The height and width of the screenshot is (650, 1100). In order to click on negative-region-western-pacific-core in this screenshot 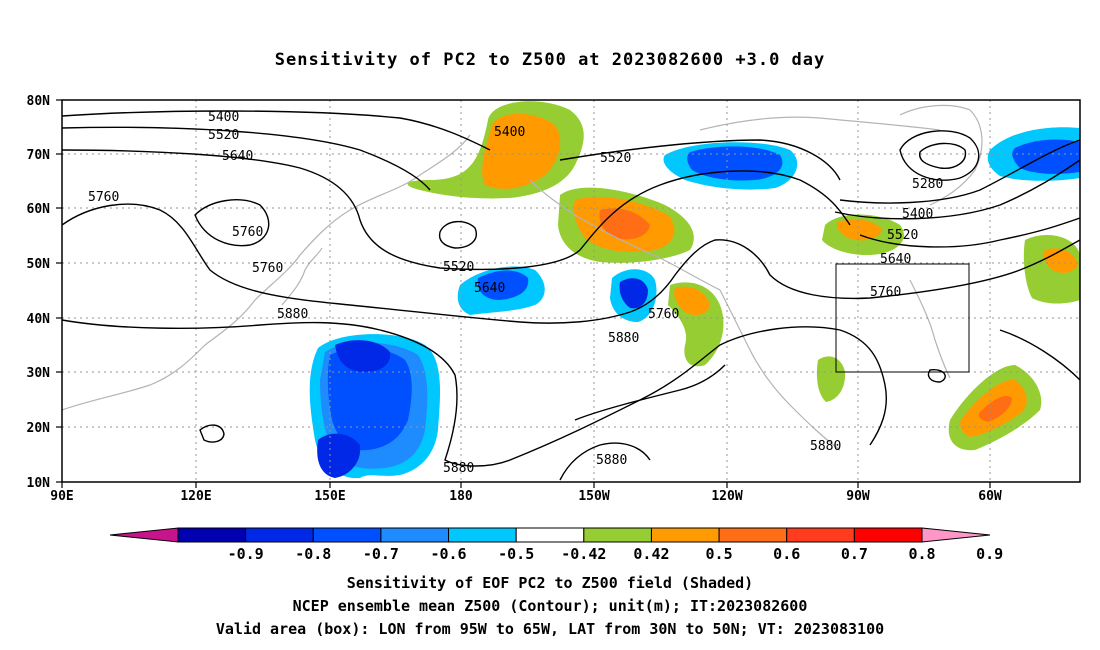, I will do `click(369, 399)`.